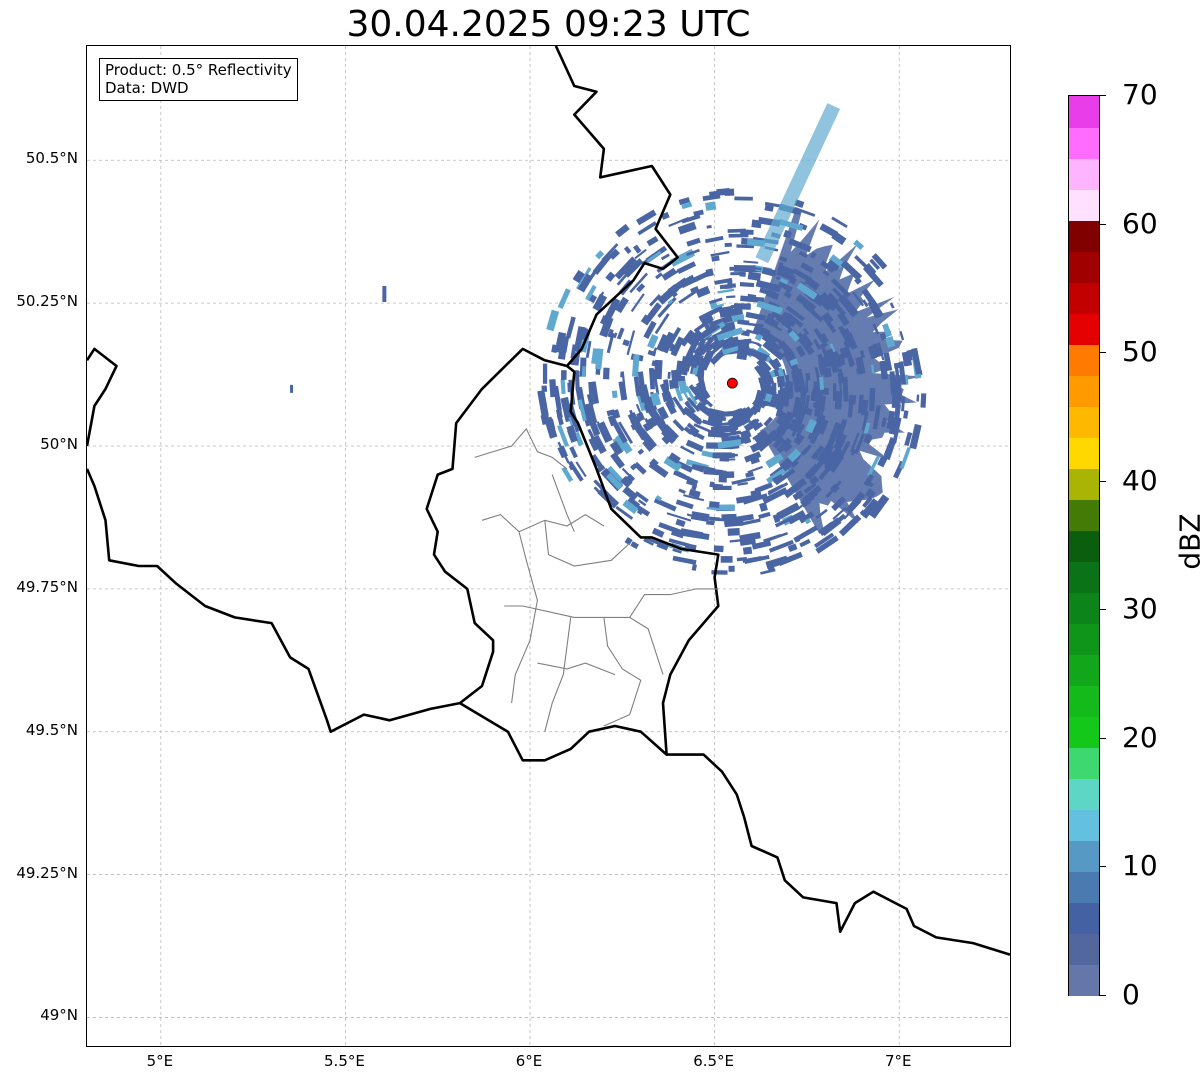  What do you see at coordinates (496, 526) in the screenshot?
I see `country-border-line` at bounding box center [496, 526].